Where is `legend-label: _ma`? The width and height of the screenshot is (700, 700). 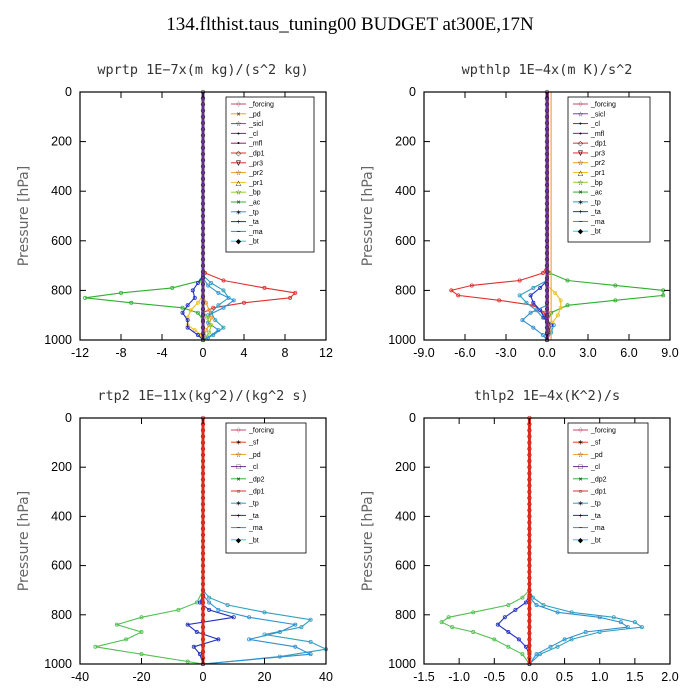 legend-label: _ma is located at coordinates (255, 232).